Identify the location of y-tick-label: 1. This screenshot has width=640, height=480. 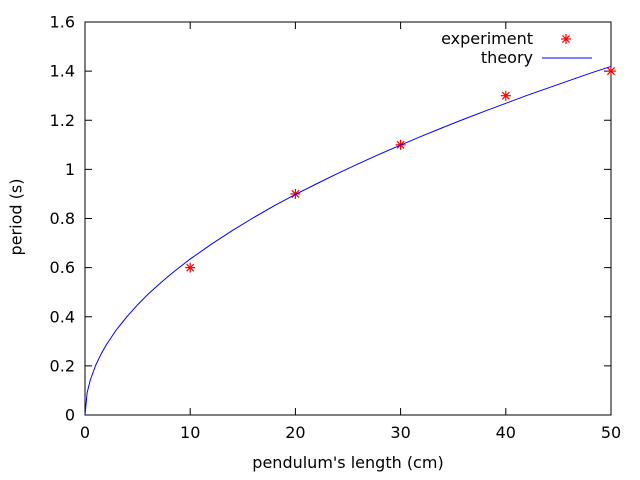
(70, 169).